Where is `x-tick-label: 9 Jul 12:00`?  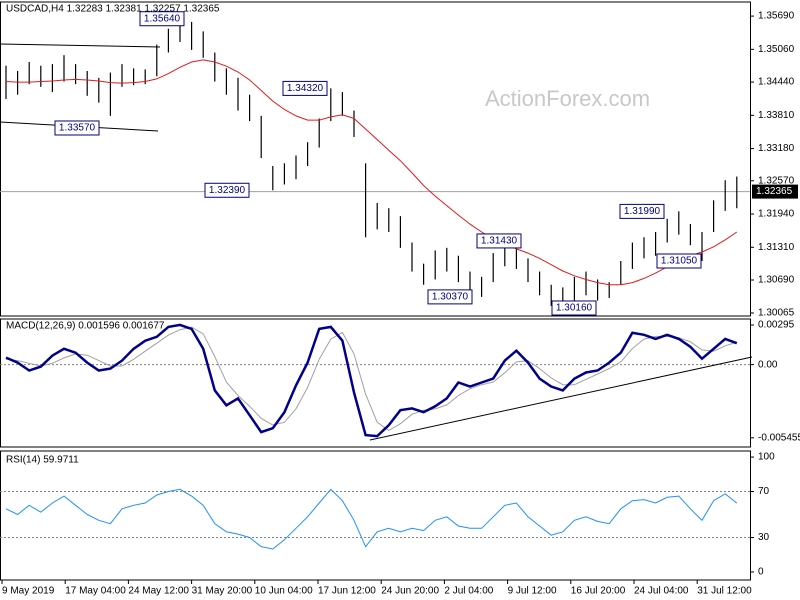 x-tick-label: 9 Jul 12:00 is located at coordinates (532, 591).